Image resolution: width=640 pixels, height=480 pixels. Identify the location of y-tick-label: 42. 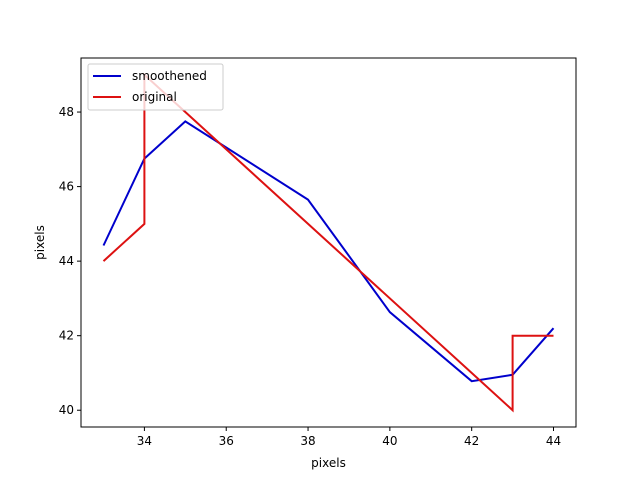
(66, 336).